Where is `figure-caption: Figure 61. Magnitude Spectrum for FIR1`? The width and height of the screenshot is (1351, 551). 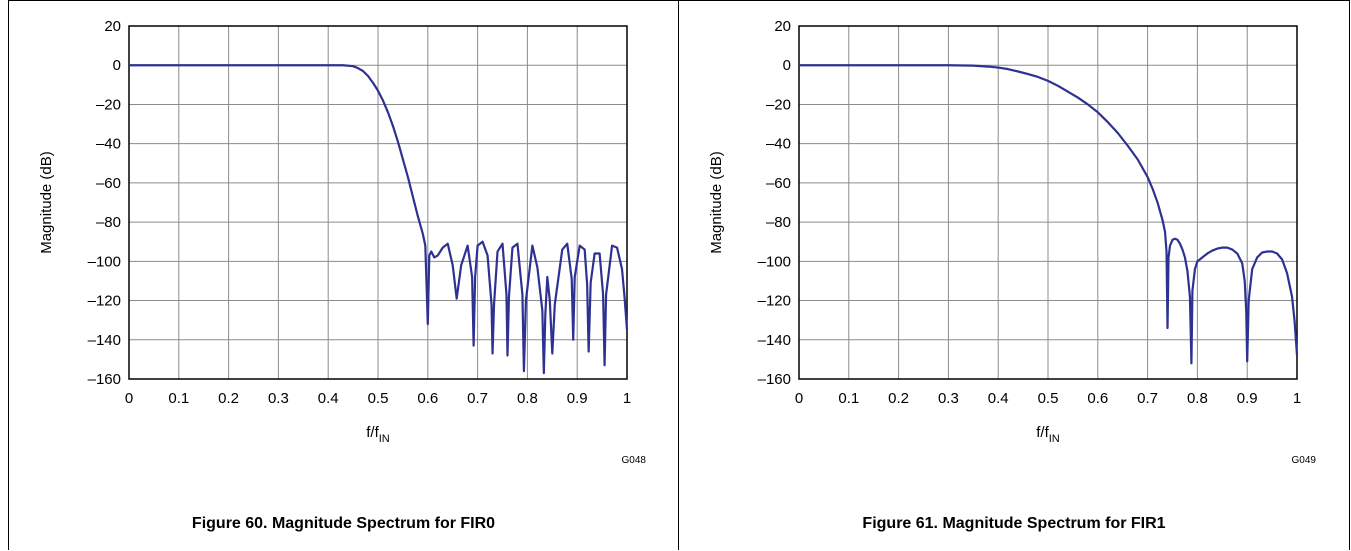 figure-caption: Figure 61. Magnitude Spectrum for FIR1 is located at coordinates (1014, 523).